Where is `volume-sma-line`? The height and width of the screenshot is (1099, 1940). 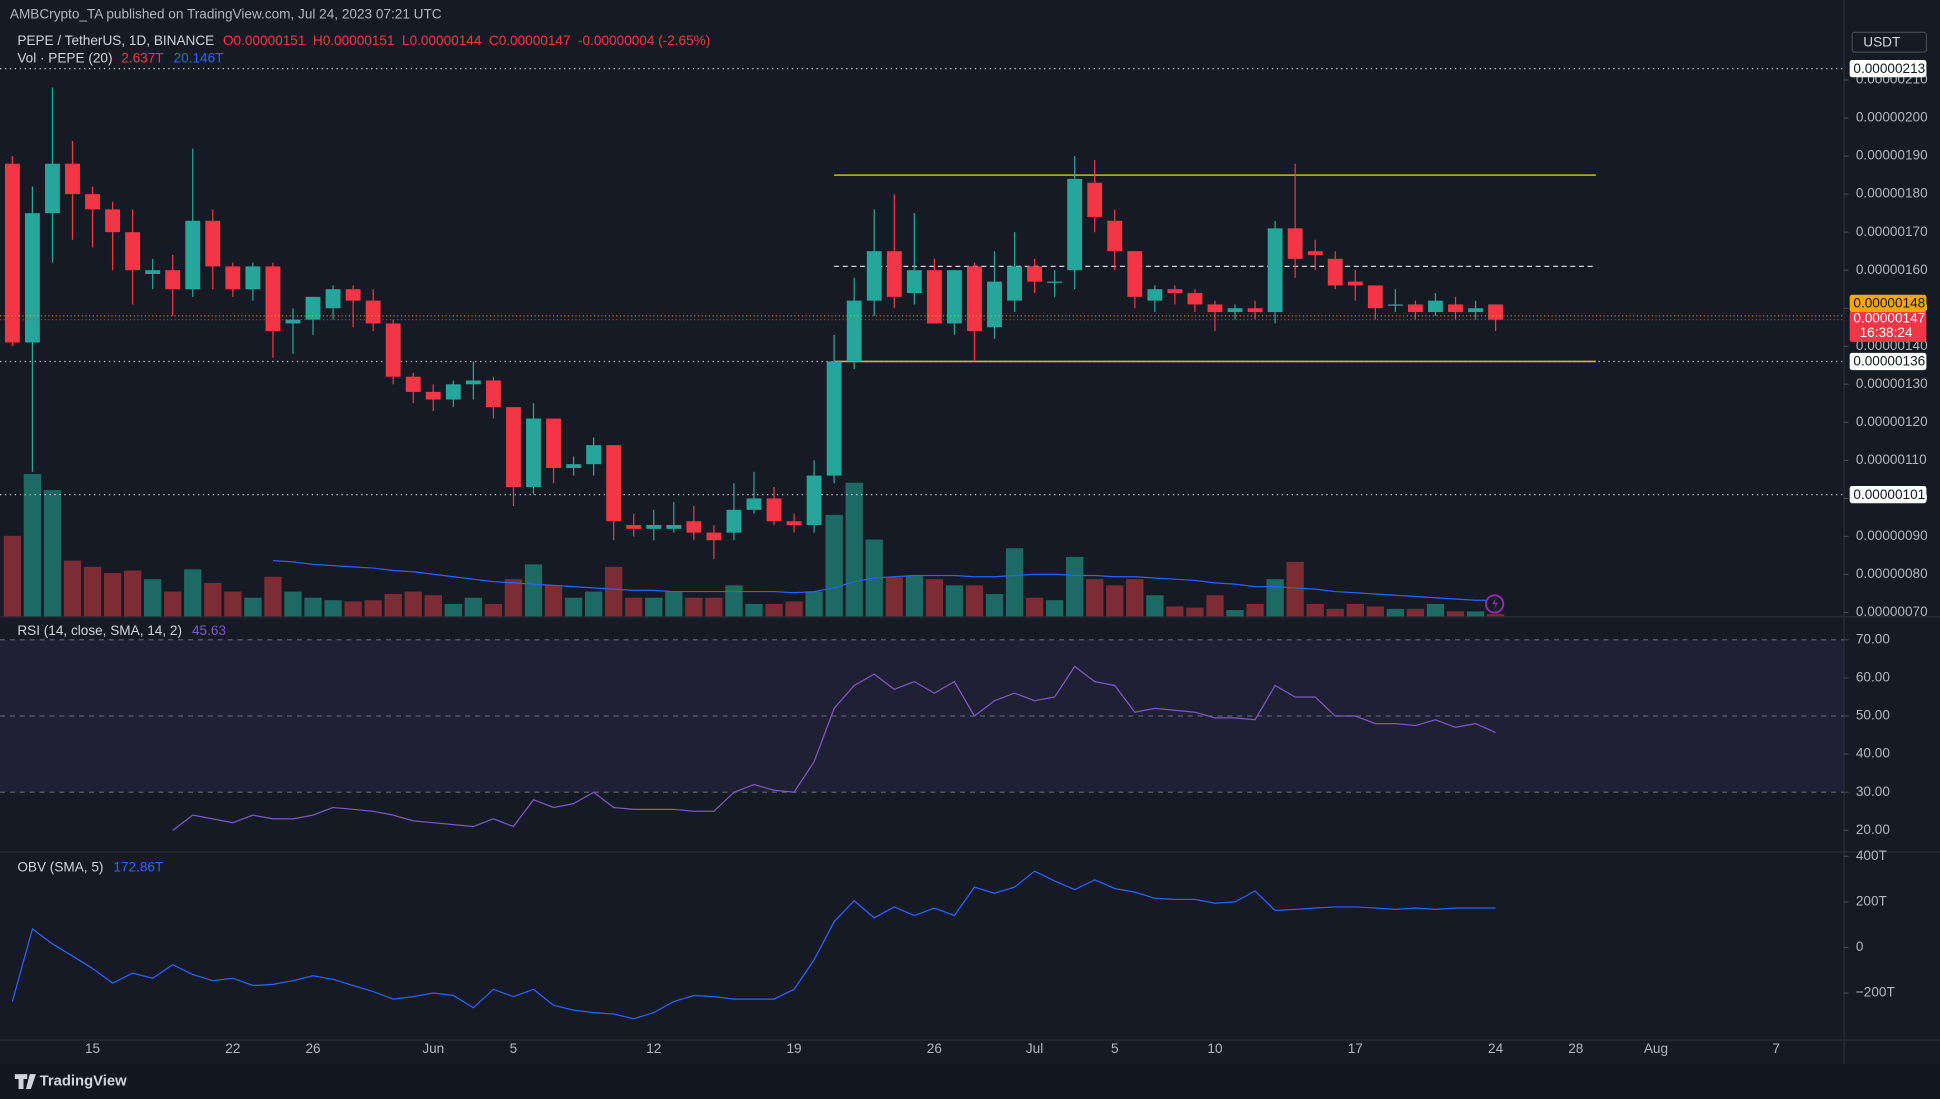 volume-sma-line is located at coordinates (884, 580).